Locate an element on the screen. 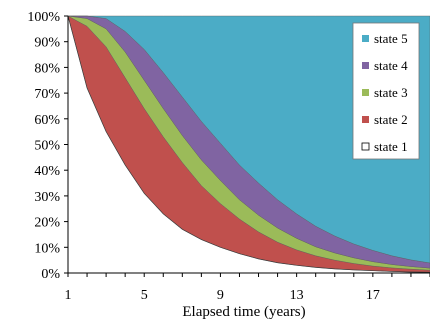  x-axis-tick-labels: 1 5 9 13 17 is located at coordinates (222, 295).